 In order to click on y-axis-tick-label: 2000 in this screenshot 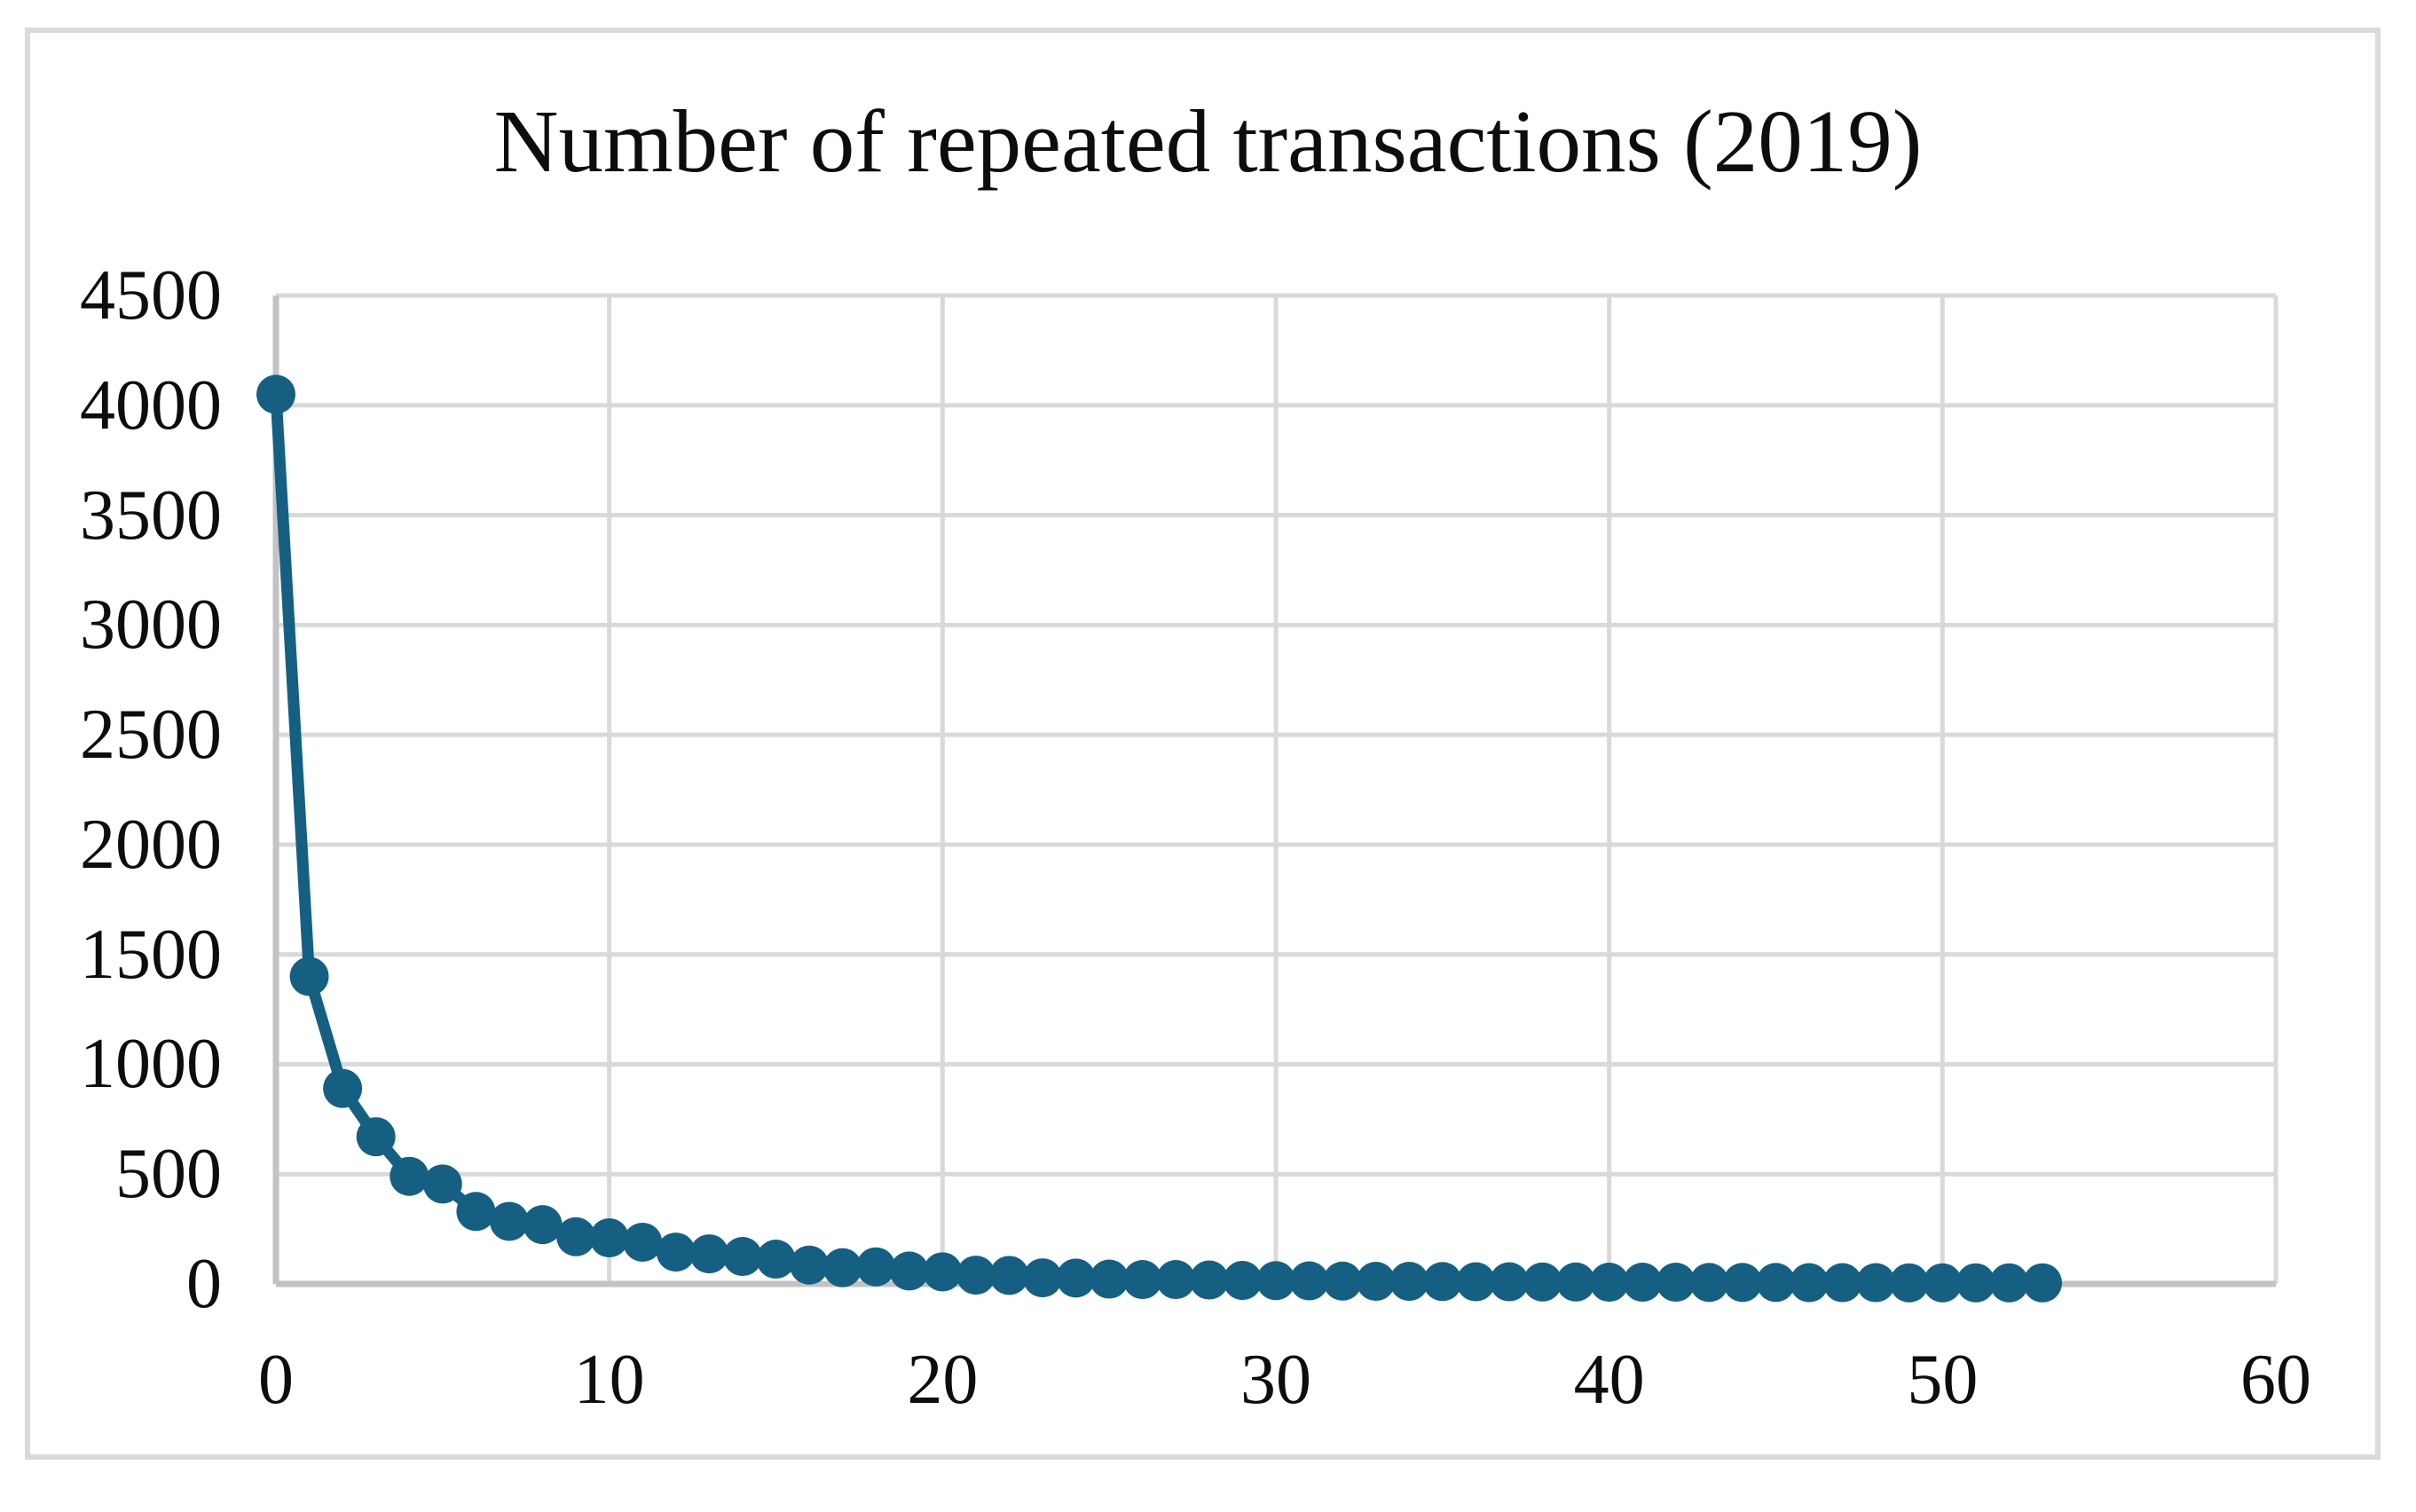, I will do `click(151, 844)`.